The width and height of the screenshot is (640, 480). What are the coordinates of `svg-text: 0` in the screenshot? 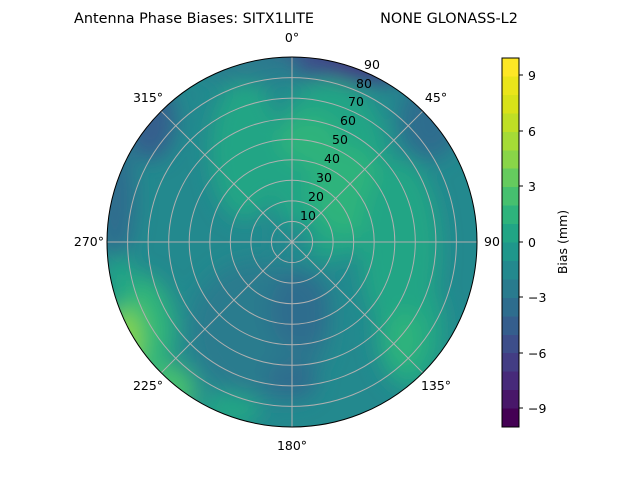 It's located at (532, 242).